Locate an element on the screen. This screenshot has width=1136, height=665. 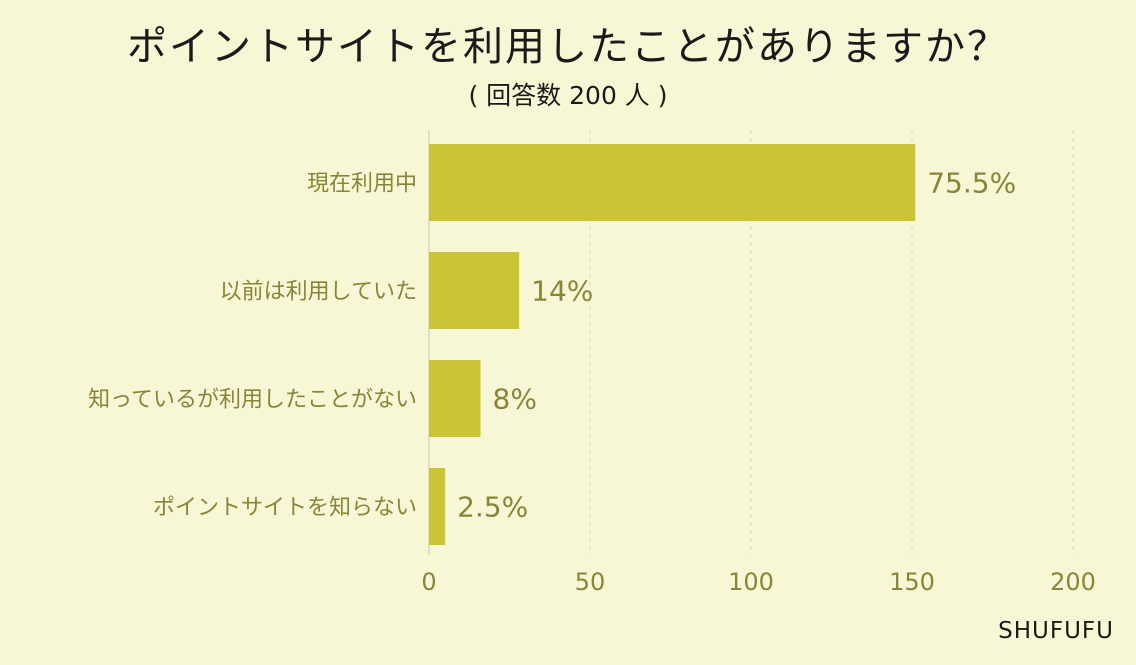
category-label: 以前は利用していた is located at coordinates (318, 292).